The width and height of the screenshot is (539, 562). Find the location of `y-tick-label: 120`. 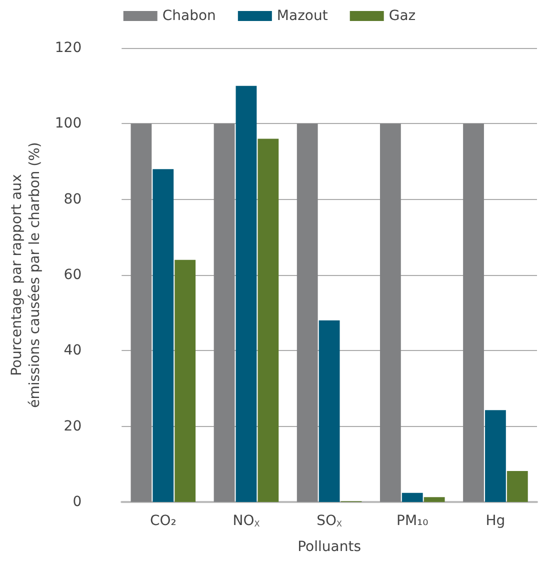

y-tick-label: 120 is located at coordinates (68, 48).